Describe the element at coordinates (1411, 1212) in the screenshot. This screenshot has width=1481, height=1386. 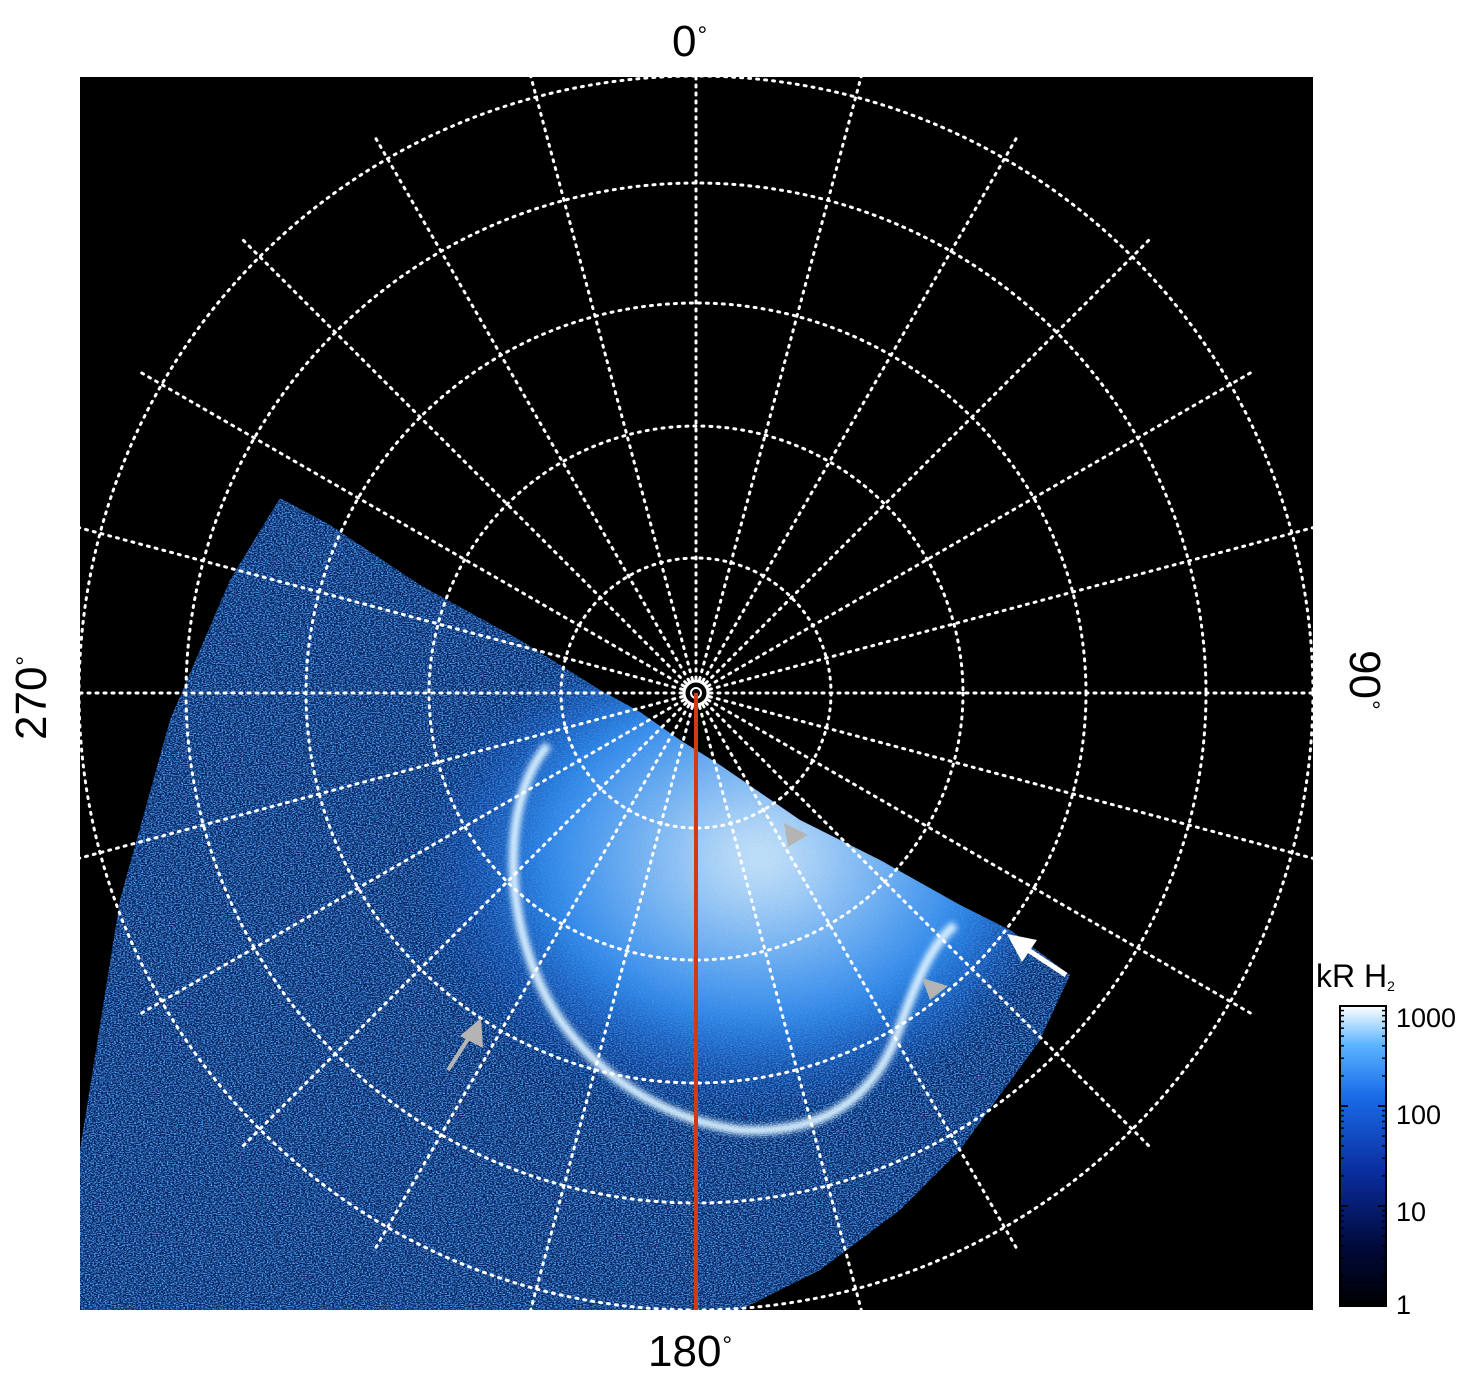
I see `colorbar-tick-label: 10` at that location.